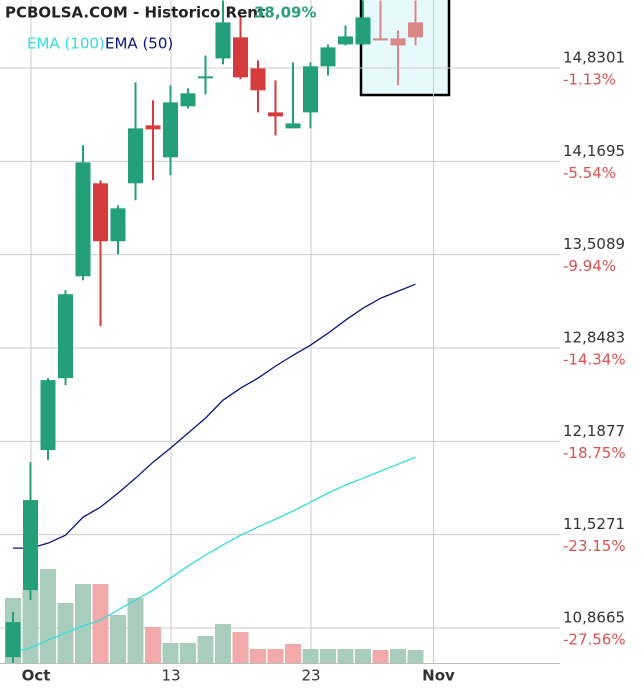  I want to click on y-tick-label: 14,1695, so click(594, 151).